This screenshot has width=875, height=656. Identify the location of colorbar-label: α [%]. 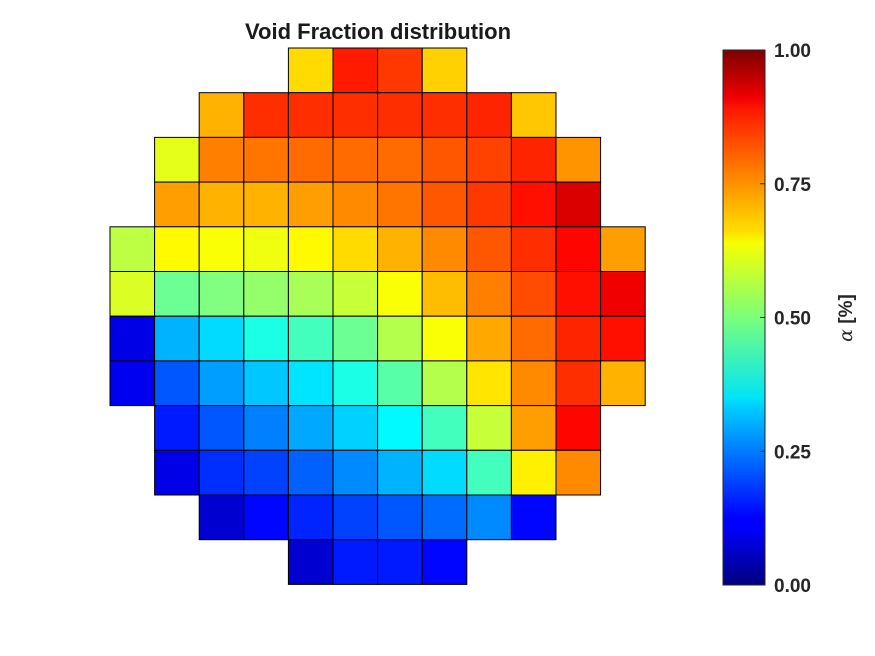
(846, 318).